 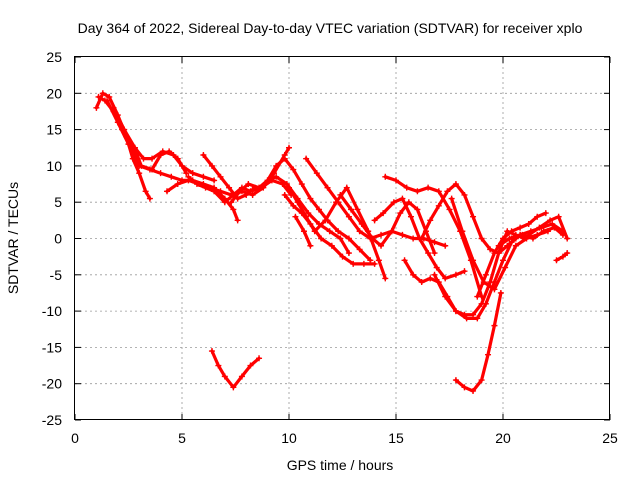 What do you see at coordinates (52, 311) in the screenshot?
I see `y-tick-label: -10` at bounding box center [52, 311].